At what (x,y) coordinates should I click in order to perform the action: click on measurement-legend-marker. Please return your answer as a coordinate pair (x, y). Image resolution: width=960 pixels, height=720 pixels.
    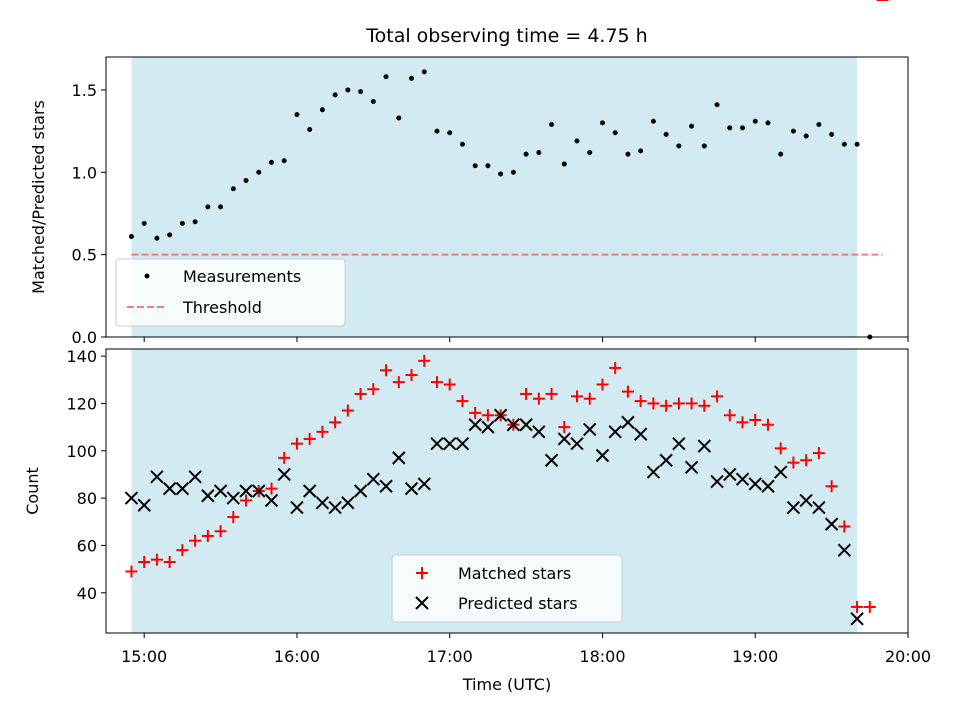
    Looking at the image, I should click on (147, 276).